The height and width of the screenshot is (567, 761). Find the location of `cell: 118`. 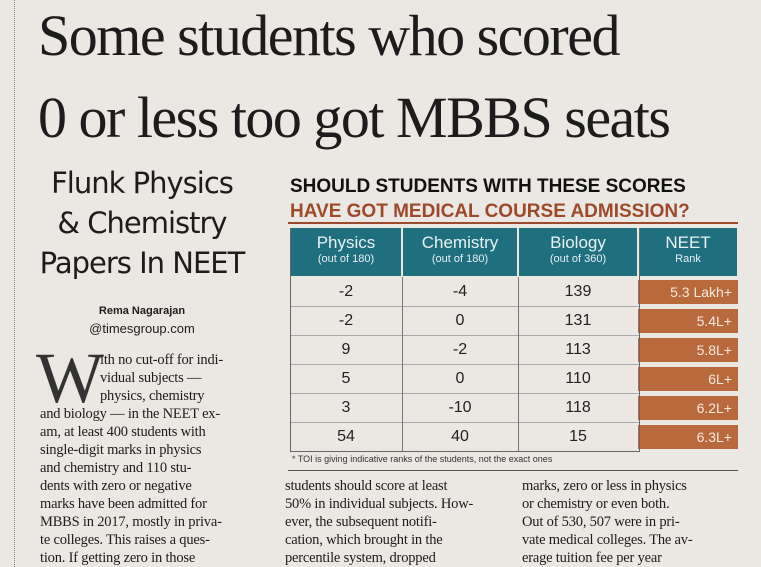

cell: 118 is located at coordinates (578, 407).